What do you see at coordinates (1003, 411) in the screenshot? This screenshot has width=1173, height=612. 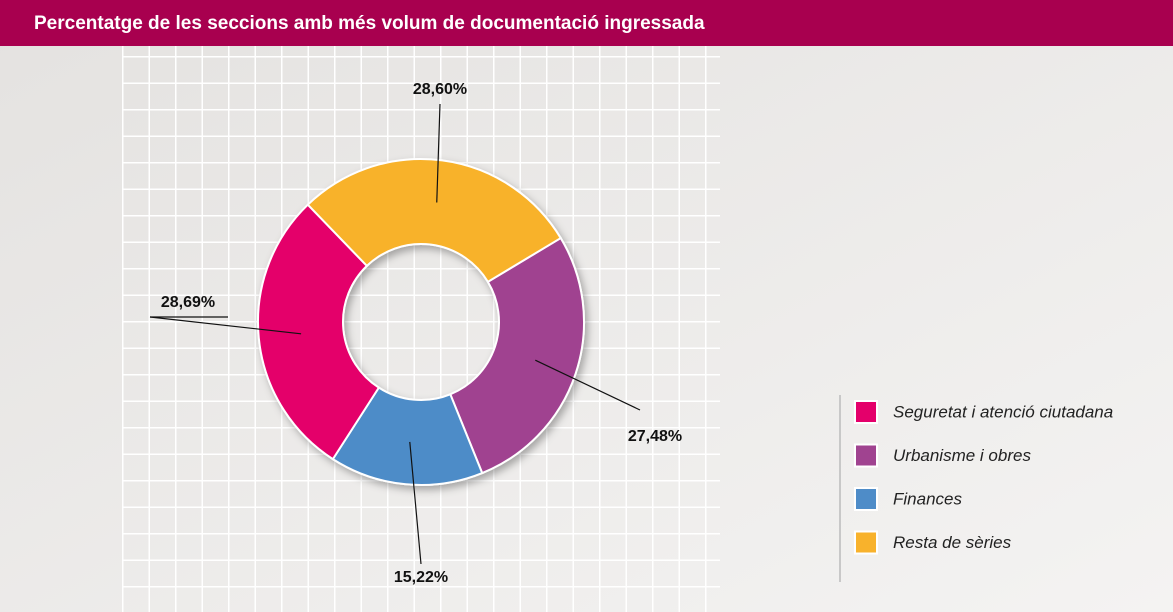 I see `legend-label: Seguretat i atenció ciutadana` at bounding box center [1003, 411].